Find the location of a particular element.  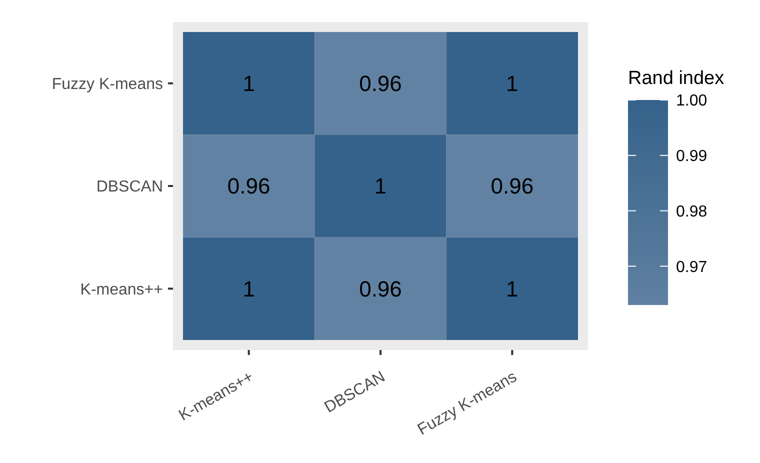

color-bar-label: 0.97 is located at coordinates (692, 267).